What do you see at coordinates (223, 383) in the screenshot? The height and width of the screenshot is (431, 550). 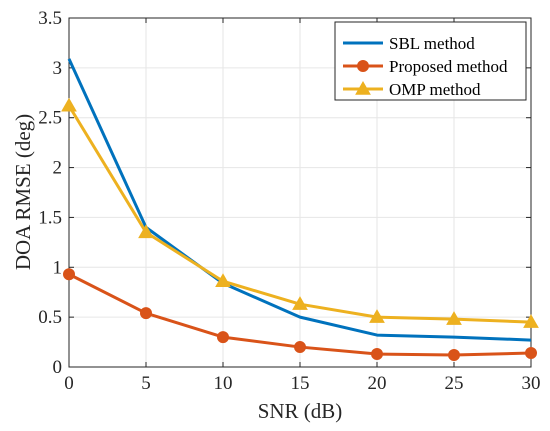 I see `x-tick-label: 10` at bounding box center [223, 383].